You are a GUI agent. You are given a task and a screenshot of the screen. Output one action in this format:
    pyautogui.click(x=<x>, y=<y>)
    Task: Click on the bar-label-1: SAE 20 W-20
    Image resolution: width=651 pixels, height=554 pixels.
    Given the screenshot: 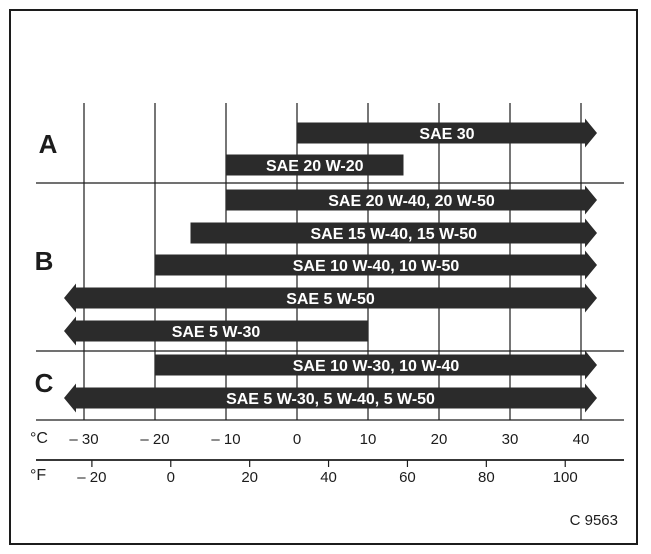 What is the action you would take?
    pyautogui.click(x=315, y=166)
    